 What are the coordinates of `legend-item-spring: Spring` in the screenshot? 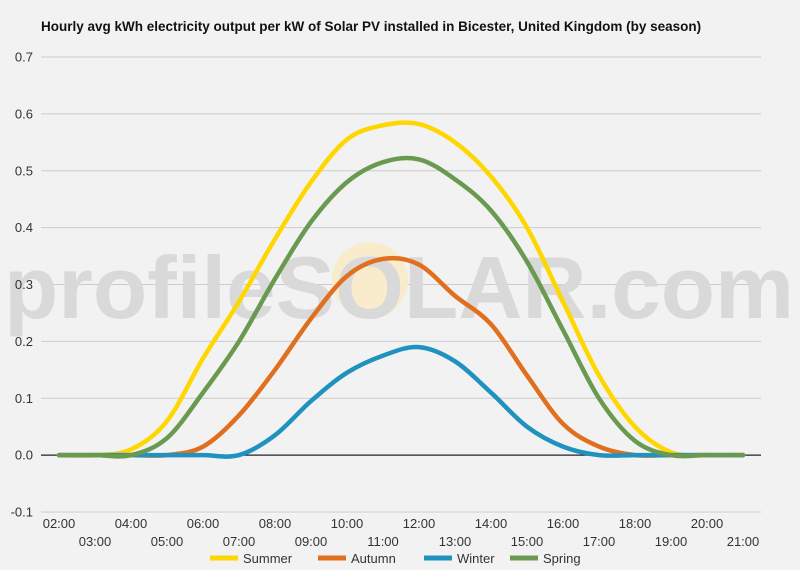 It's located at (545, 558).